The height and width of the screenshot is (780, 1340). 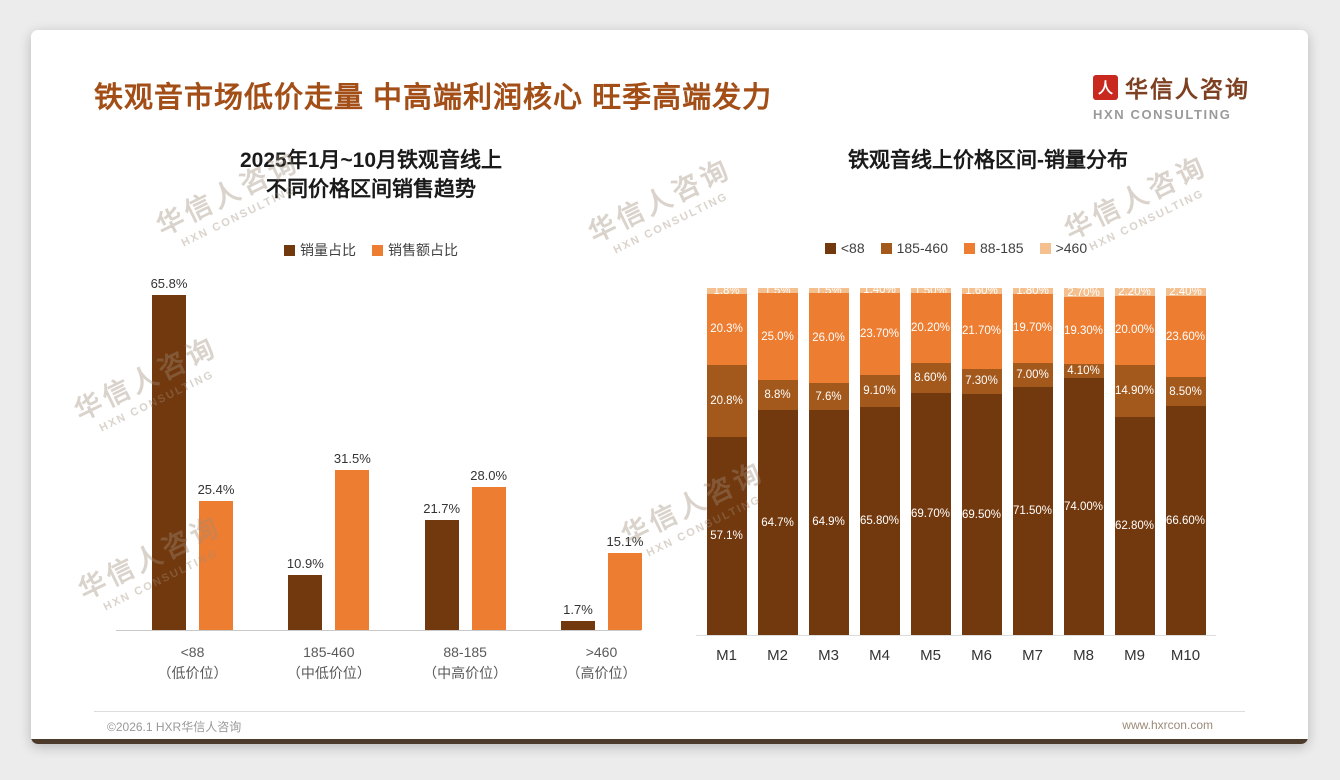 I want to click on segment-88-185: 20.20%, so click(x=930, y=328).